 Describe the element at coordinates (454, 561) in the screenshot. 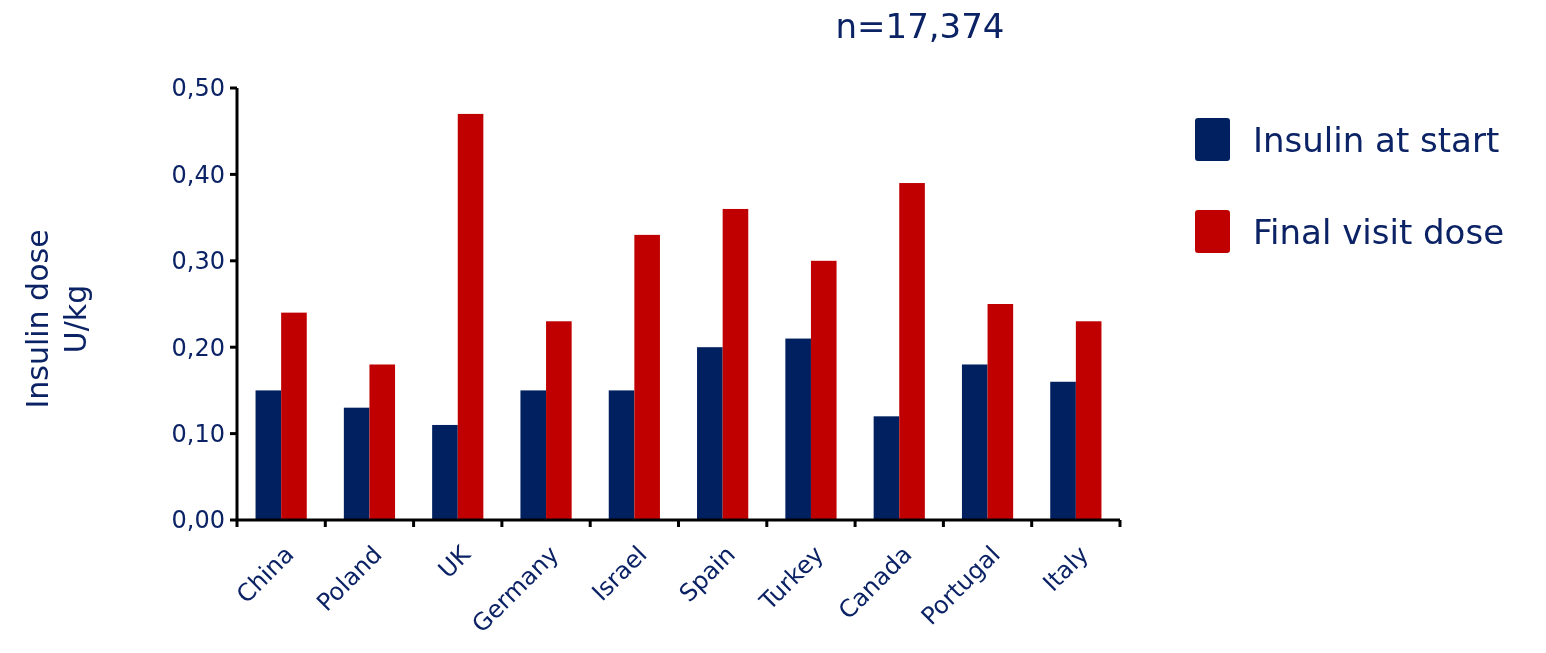

I see `x-tick-label: UK` at that location.